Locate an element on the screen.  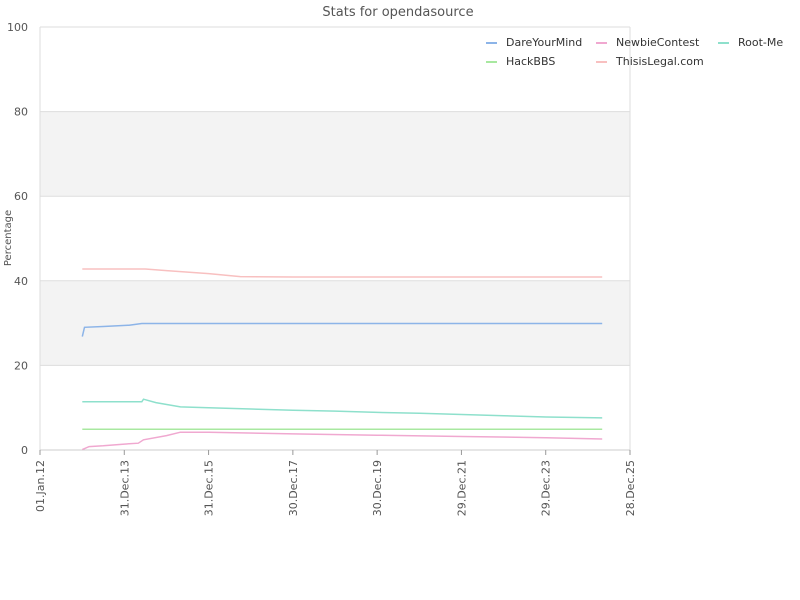
legend-label-newbiecontest: NewbieContest is located at coordinates (658, 42).